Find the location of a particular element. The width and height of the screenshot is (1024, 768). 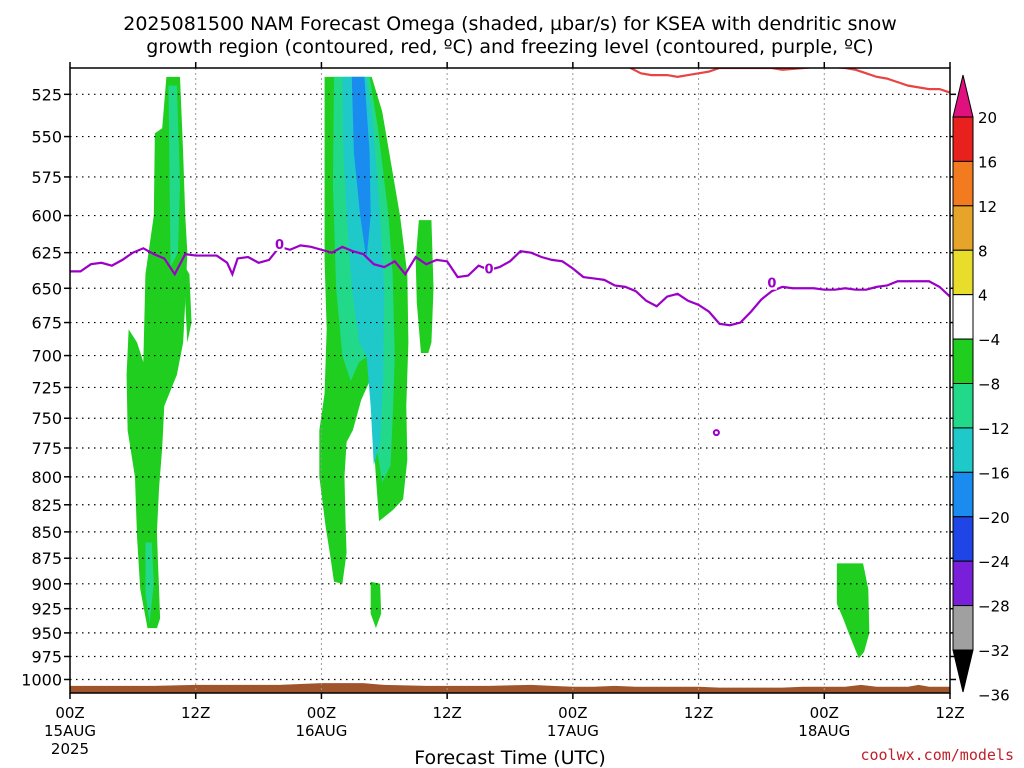

y-tick-label: 525 is located at coordinates (46, 94).